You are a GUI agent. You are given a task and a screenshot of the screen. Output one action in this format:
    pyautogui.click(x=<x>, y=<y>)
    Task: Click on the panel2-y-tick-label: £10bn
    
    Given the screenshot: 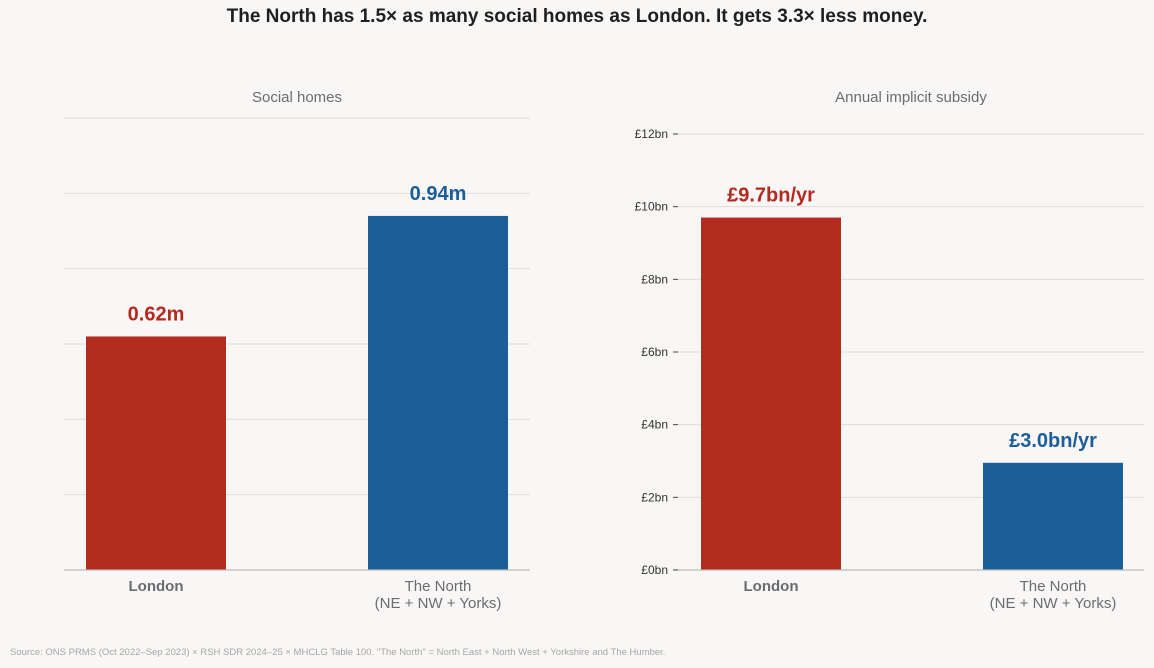 What is the action you would take?
    pyautogui.click(x=651, y=207)
    